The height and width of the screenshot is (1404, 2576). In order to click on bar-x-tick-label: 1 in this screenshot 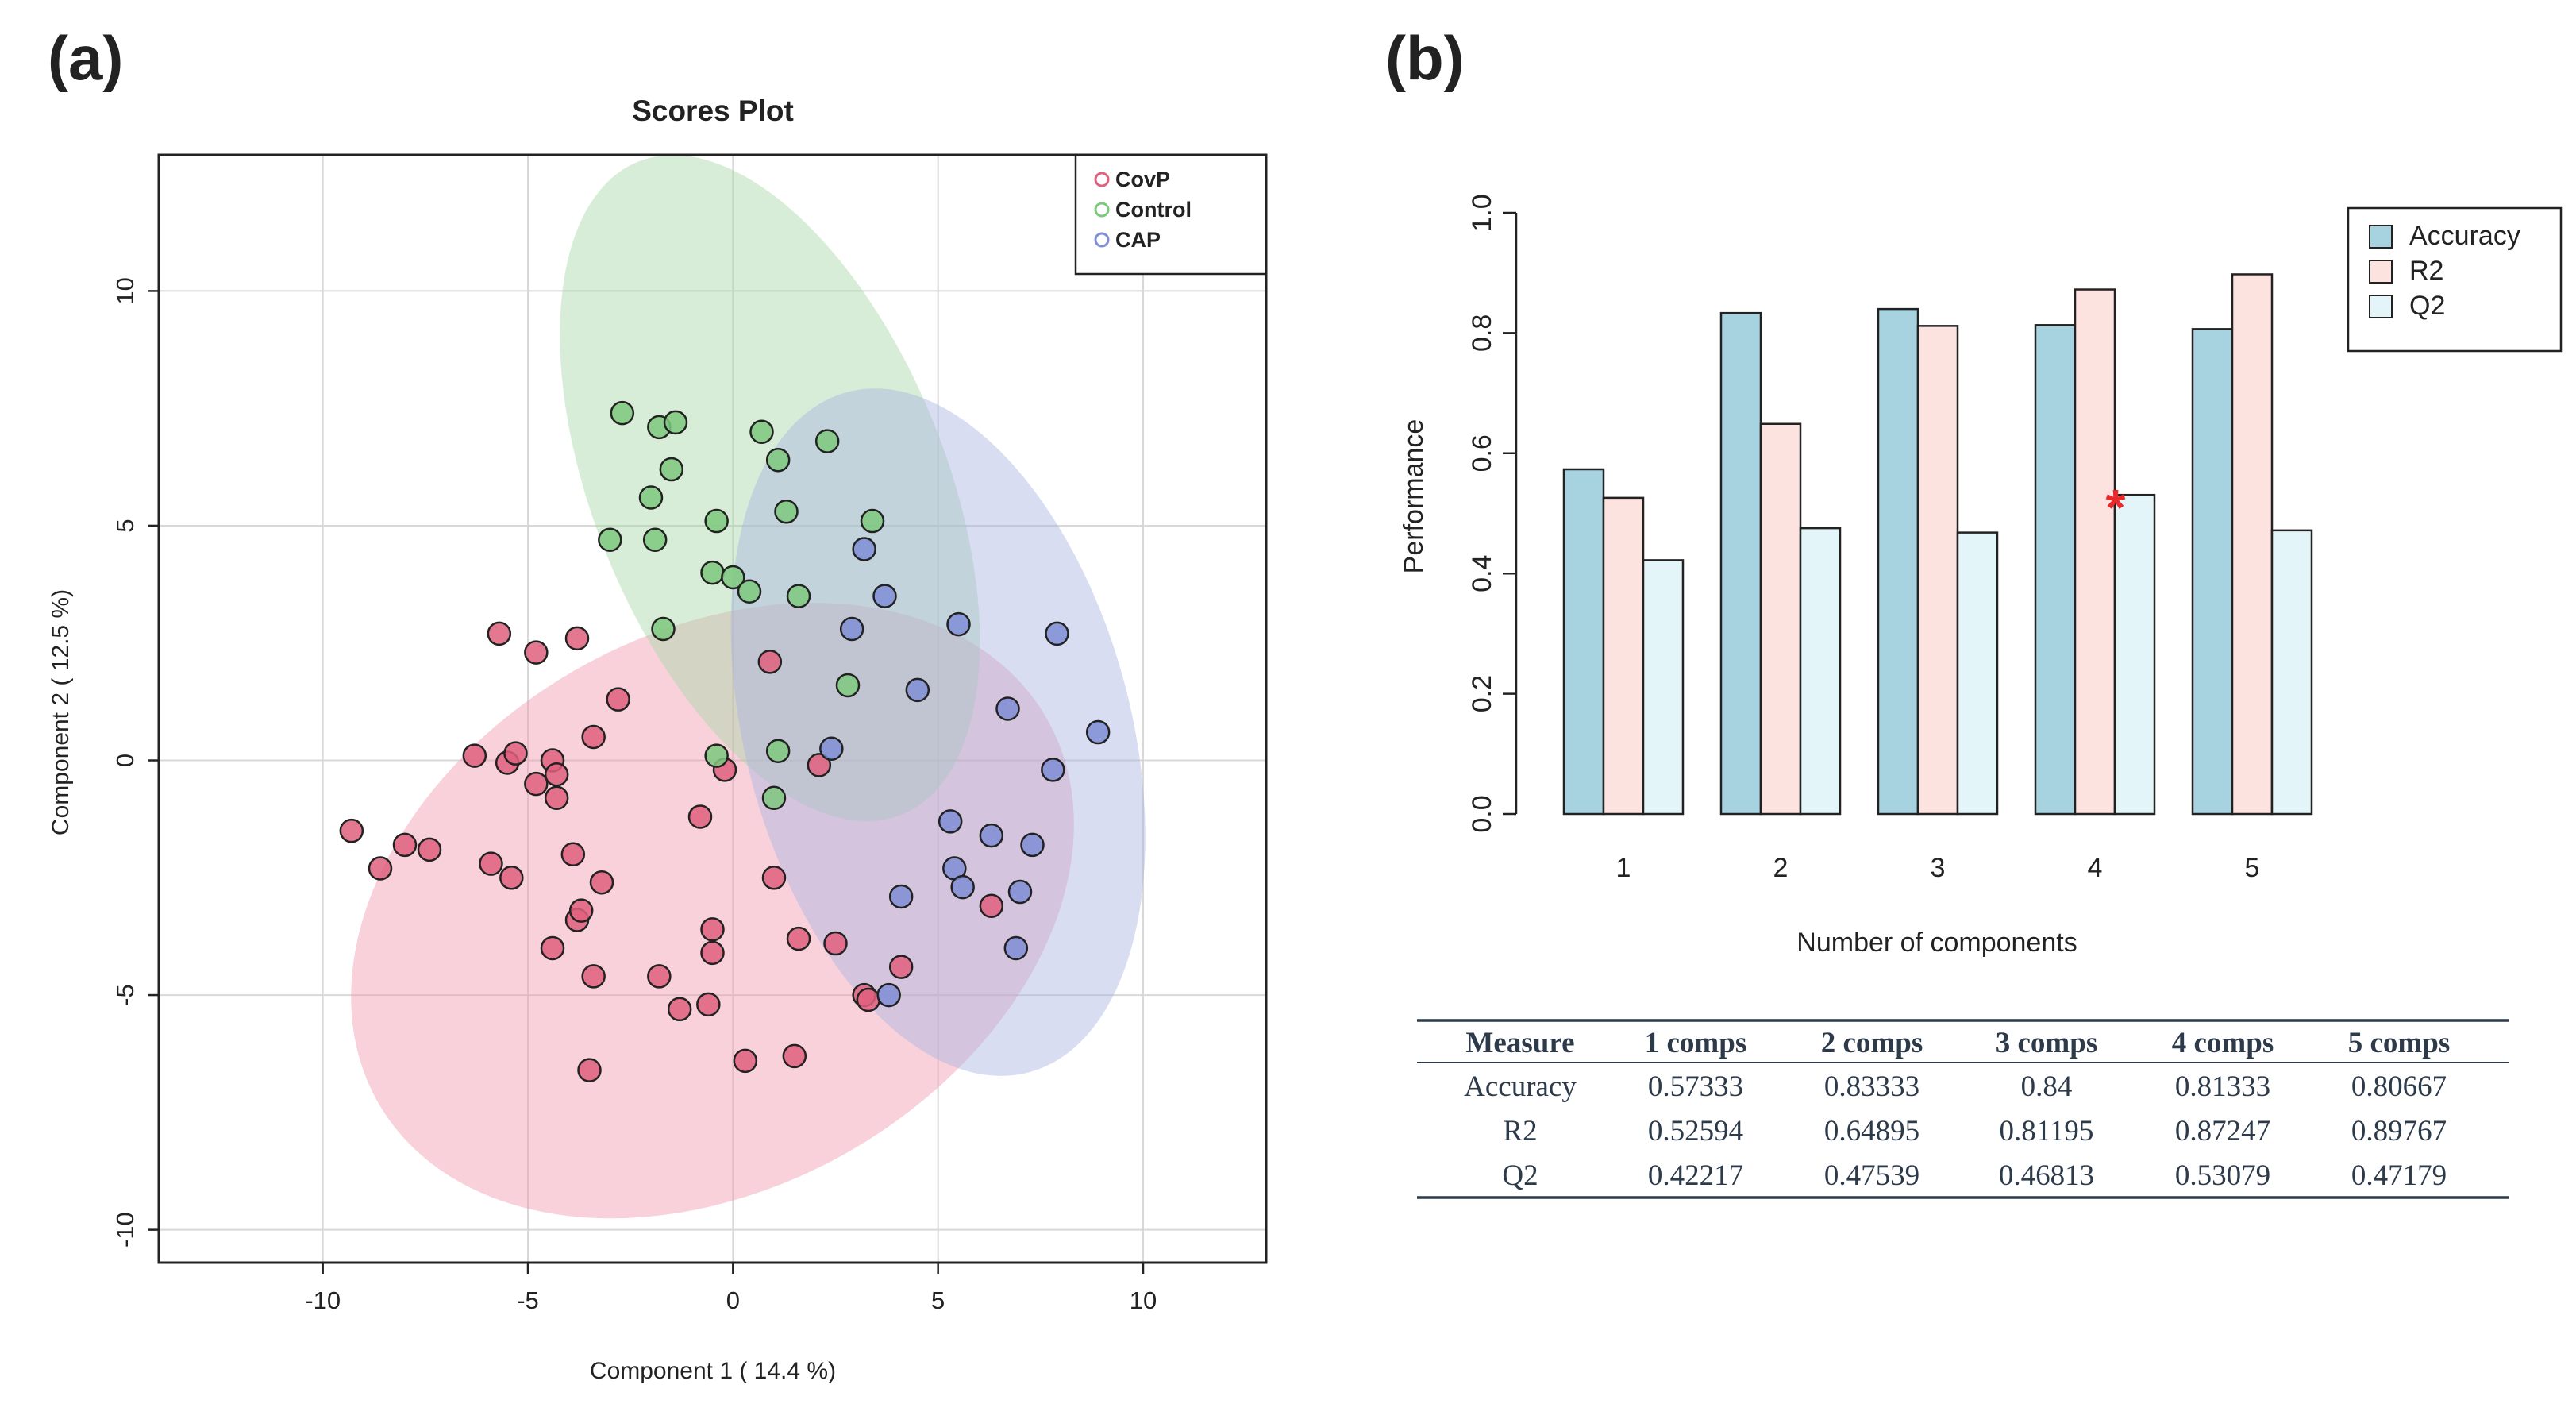, I will do `click(1623, 868)`.